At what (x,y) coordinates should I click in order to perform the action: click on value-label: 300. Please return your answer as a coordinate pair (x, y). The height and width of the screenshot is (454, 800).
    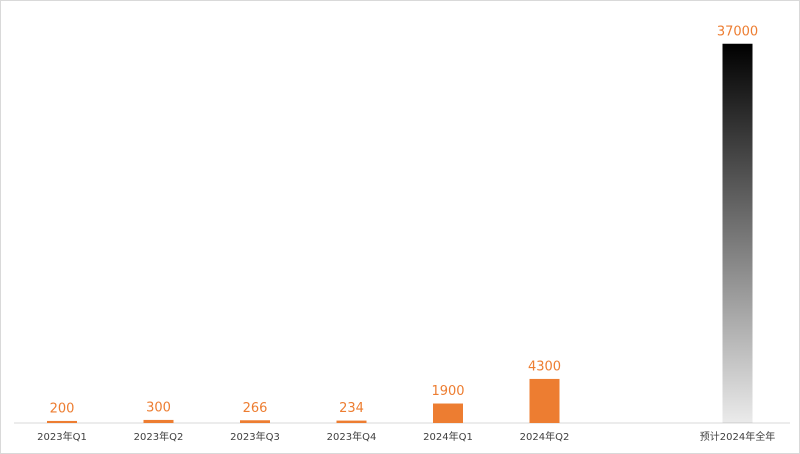
    Looking at the image, I should click on (158, 407).